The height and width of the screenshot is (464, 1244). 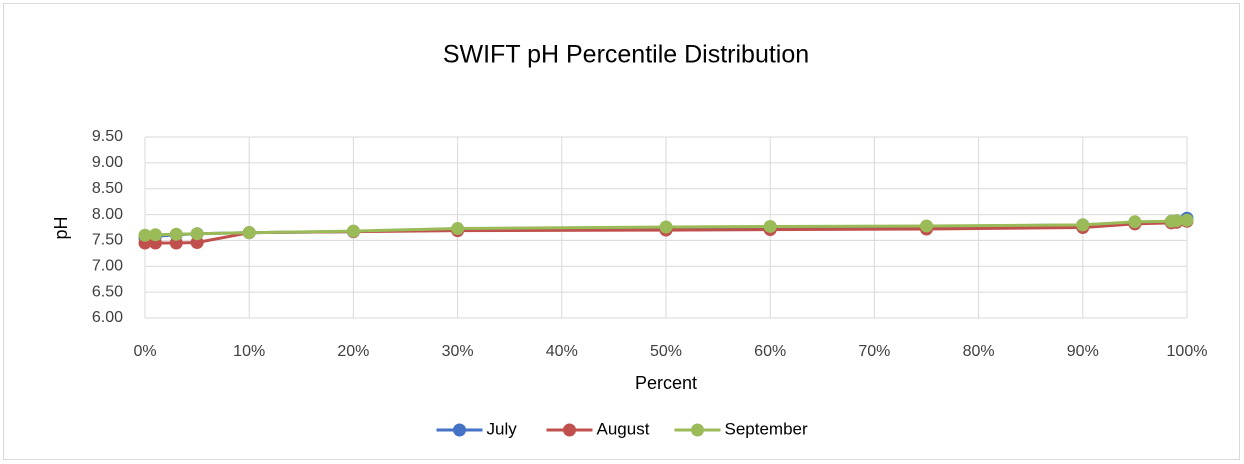 I want to click on x-tick-label: 70%, so click(x=874, y=351).